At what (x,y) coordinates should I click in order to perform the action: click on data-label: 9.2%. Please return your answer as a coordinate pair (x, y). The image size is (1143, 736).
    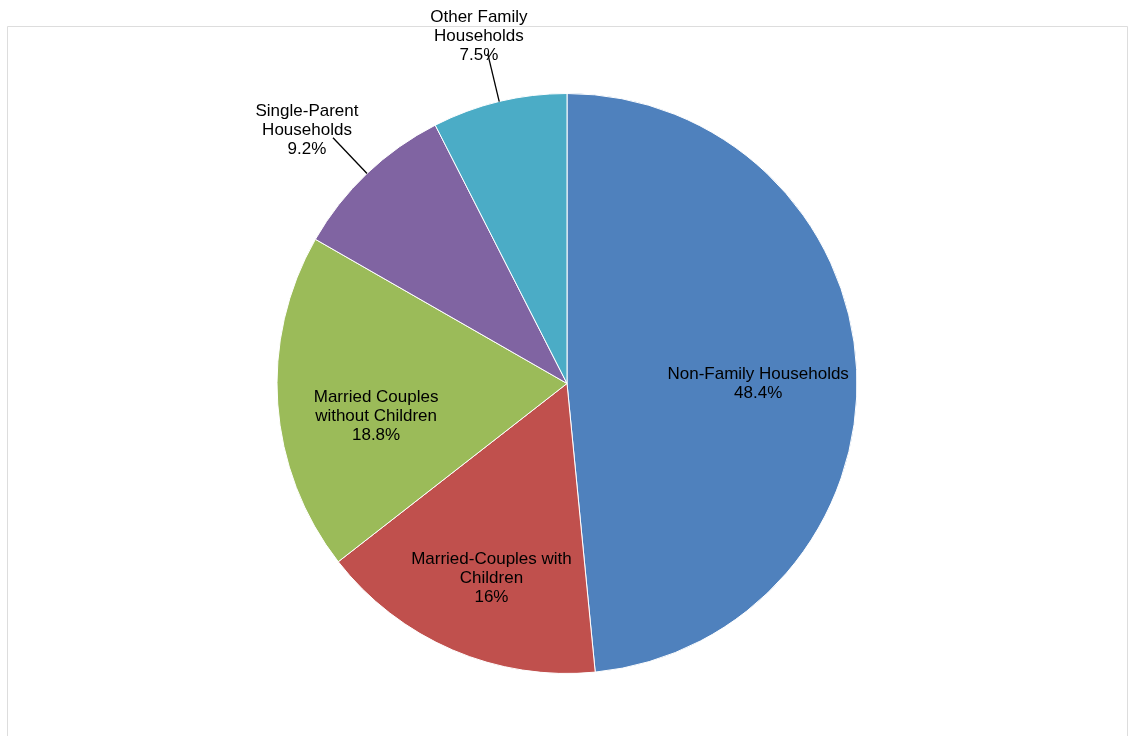
    Looking at the image, I should click on (307, 148).